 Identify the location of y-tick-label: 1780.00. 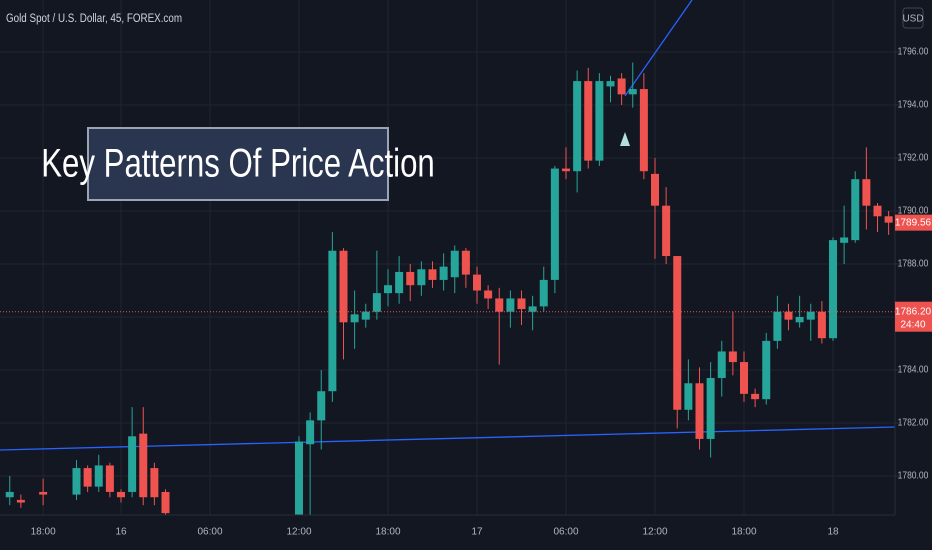
(913, 475).